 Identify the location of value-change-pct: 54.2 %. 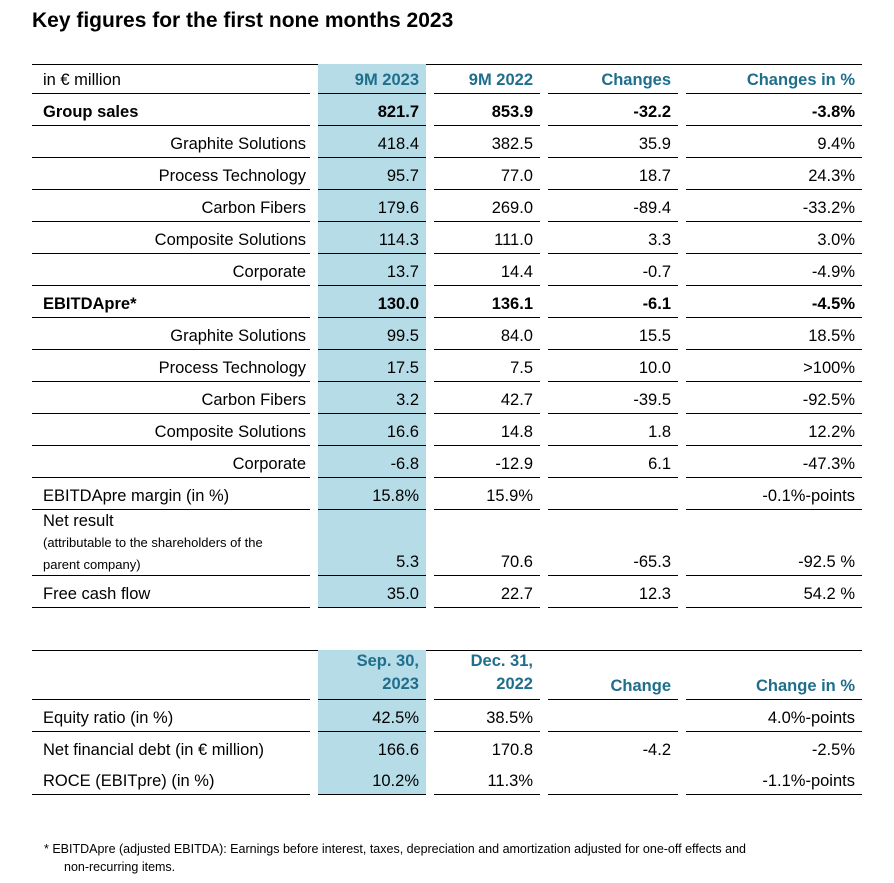
(774, 592).